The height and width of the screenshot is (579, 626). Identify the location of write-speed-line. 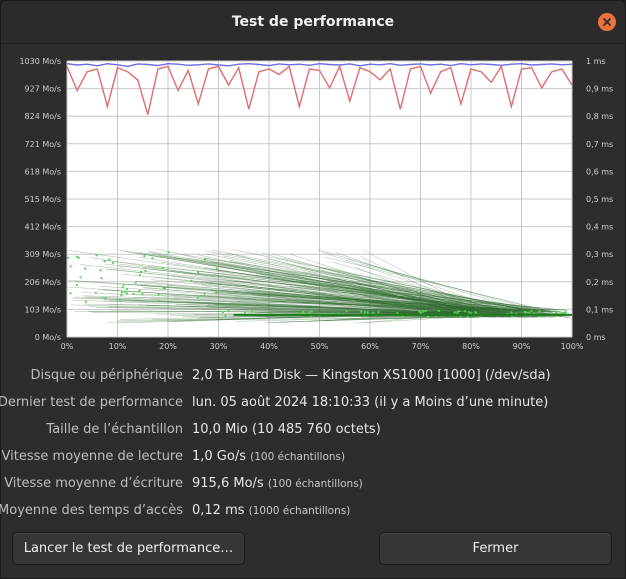
(319, 89).